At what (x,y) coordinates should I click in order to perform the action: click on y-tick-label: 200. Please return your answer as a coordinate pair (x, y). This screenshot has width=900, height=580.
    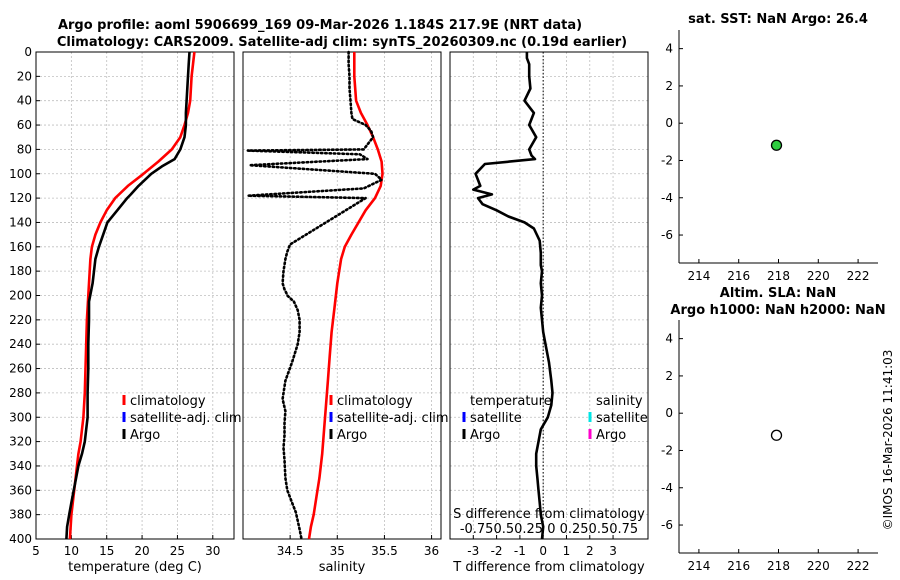
    Looking at the image, I should click on (20, 296).